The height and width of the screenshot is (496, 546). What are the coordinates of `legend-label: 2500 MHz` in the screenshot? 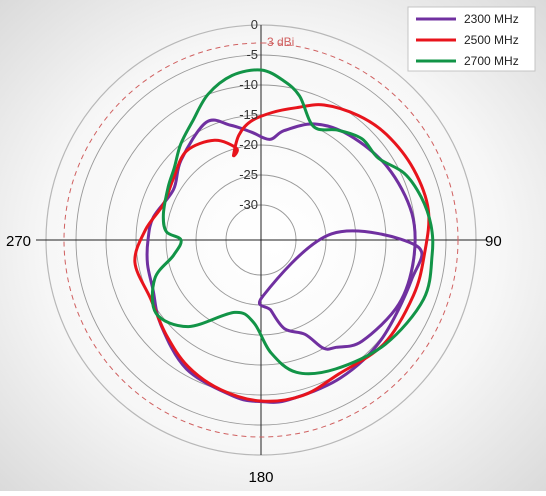 It's located at (491, 40).